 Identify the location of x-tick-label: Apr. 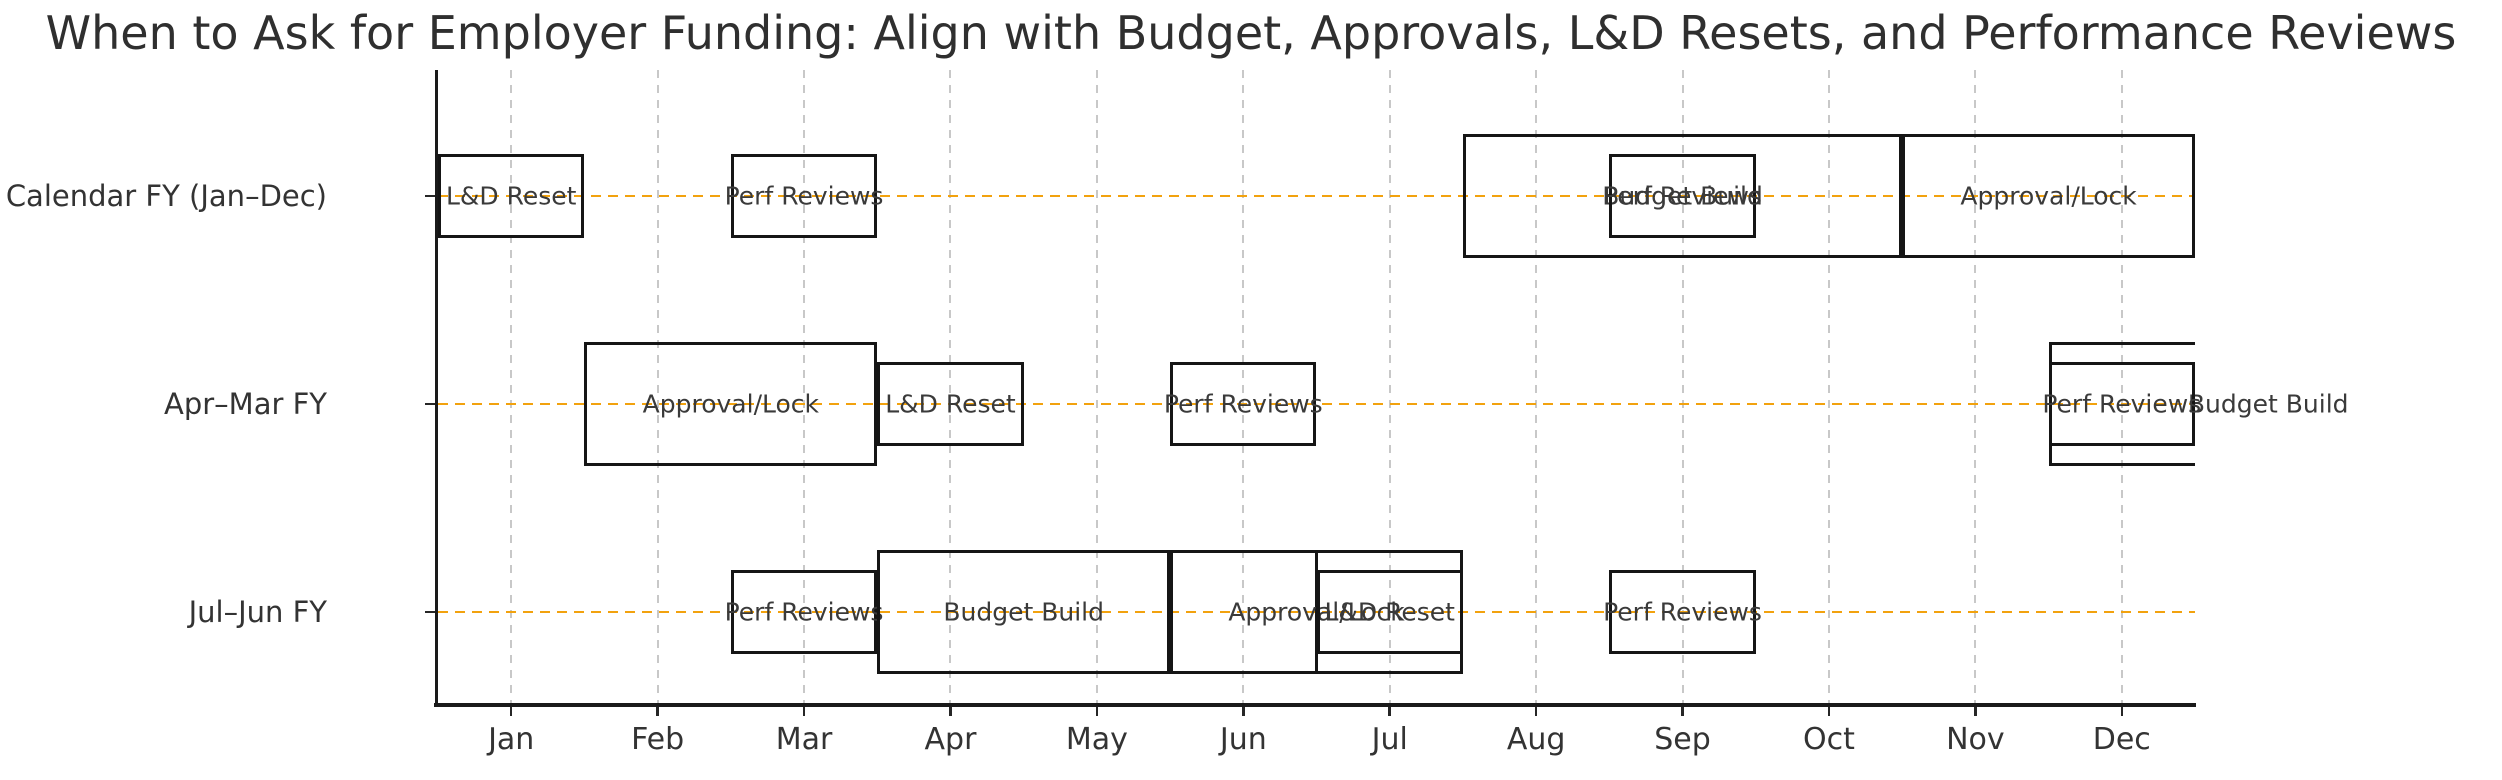
(950, 739).